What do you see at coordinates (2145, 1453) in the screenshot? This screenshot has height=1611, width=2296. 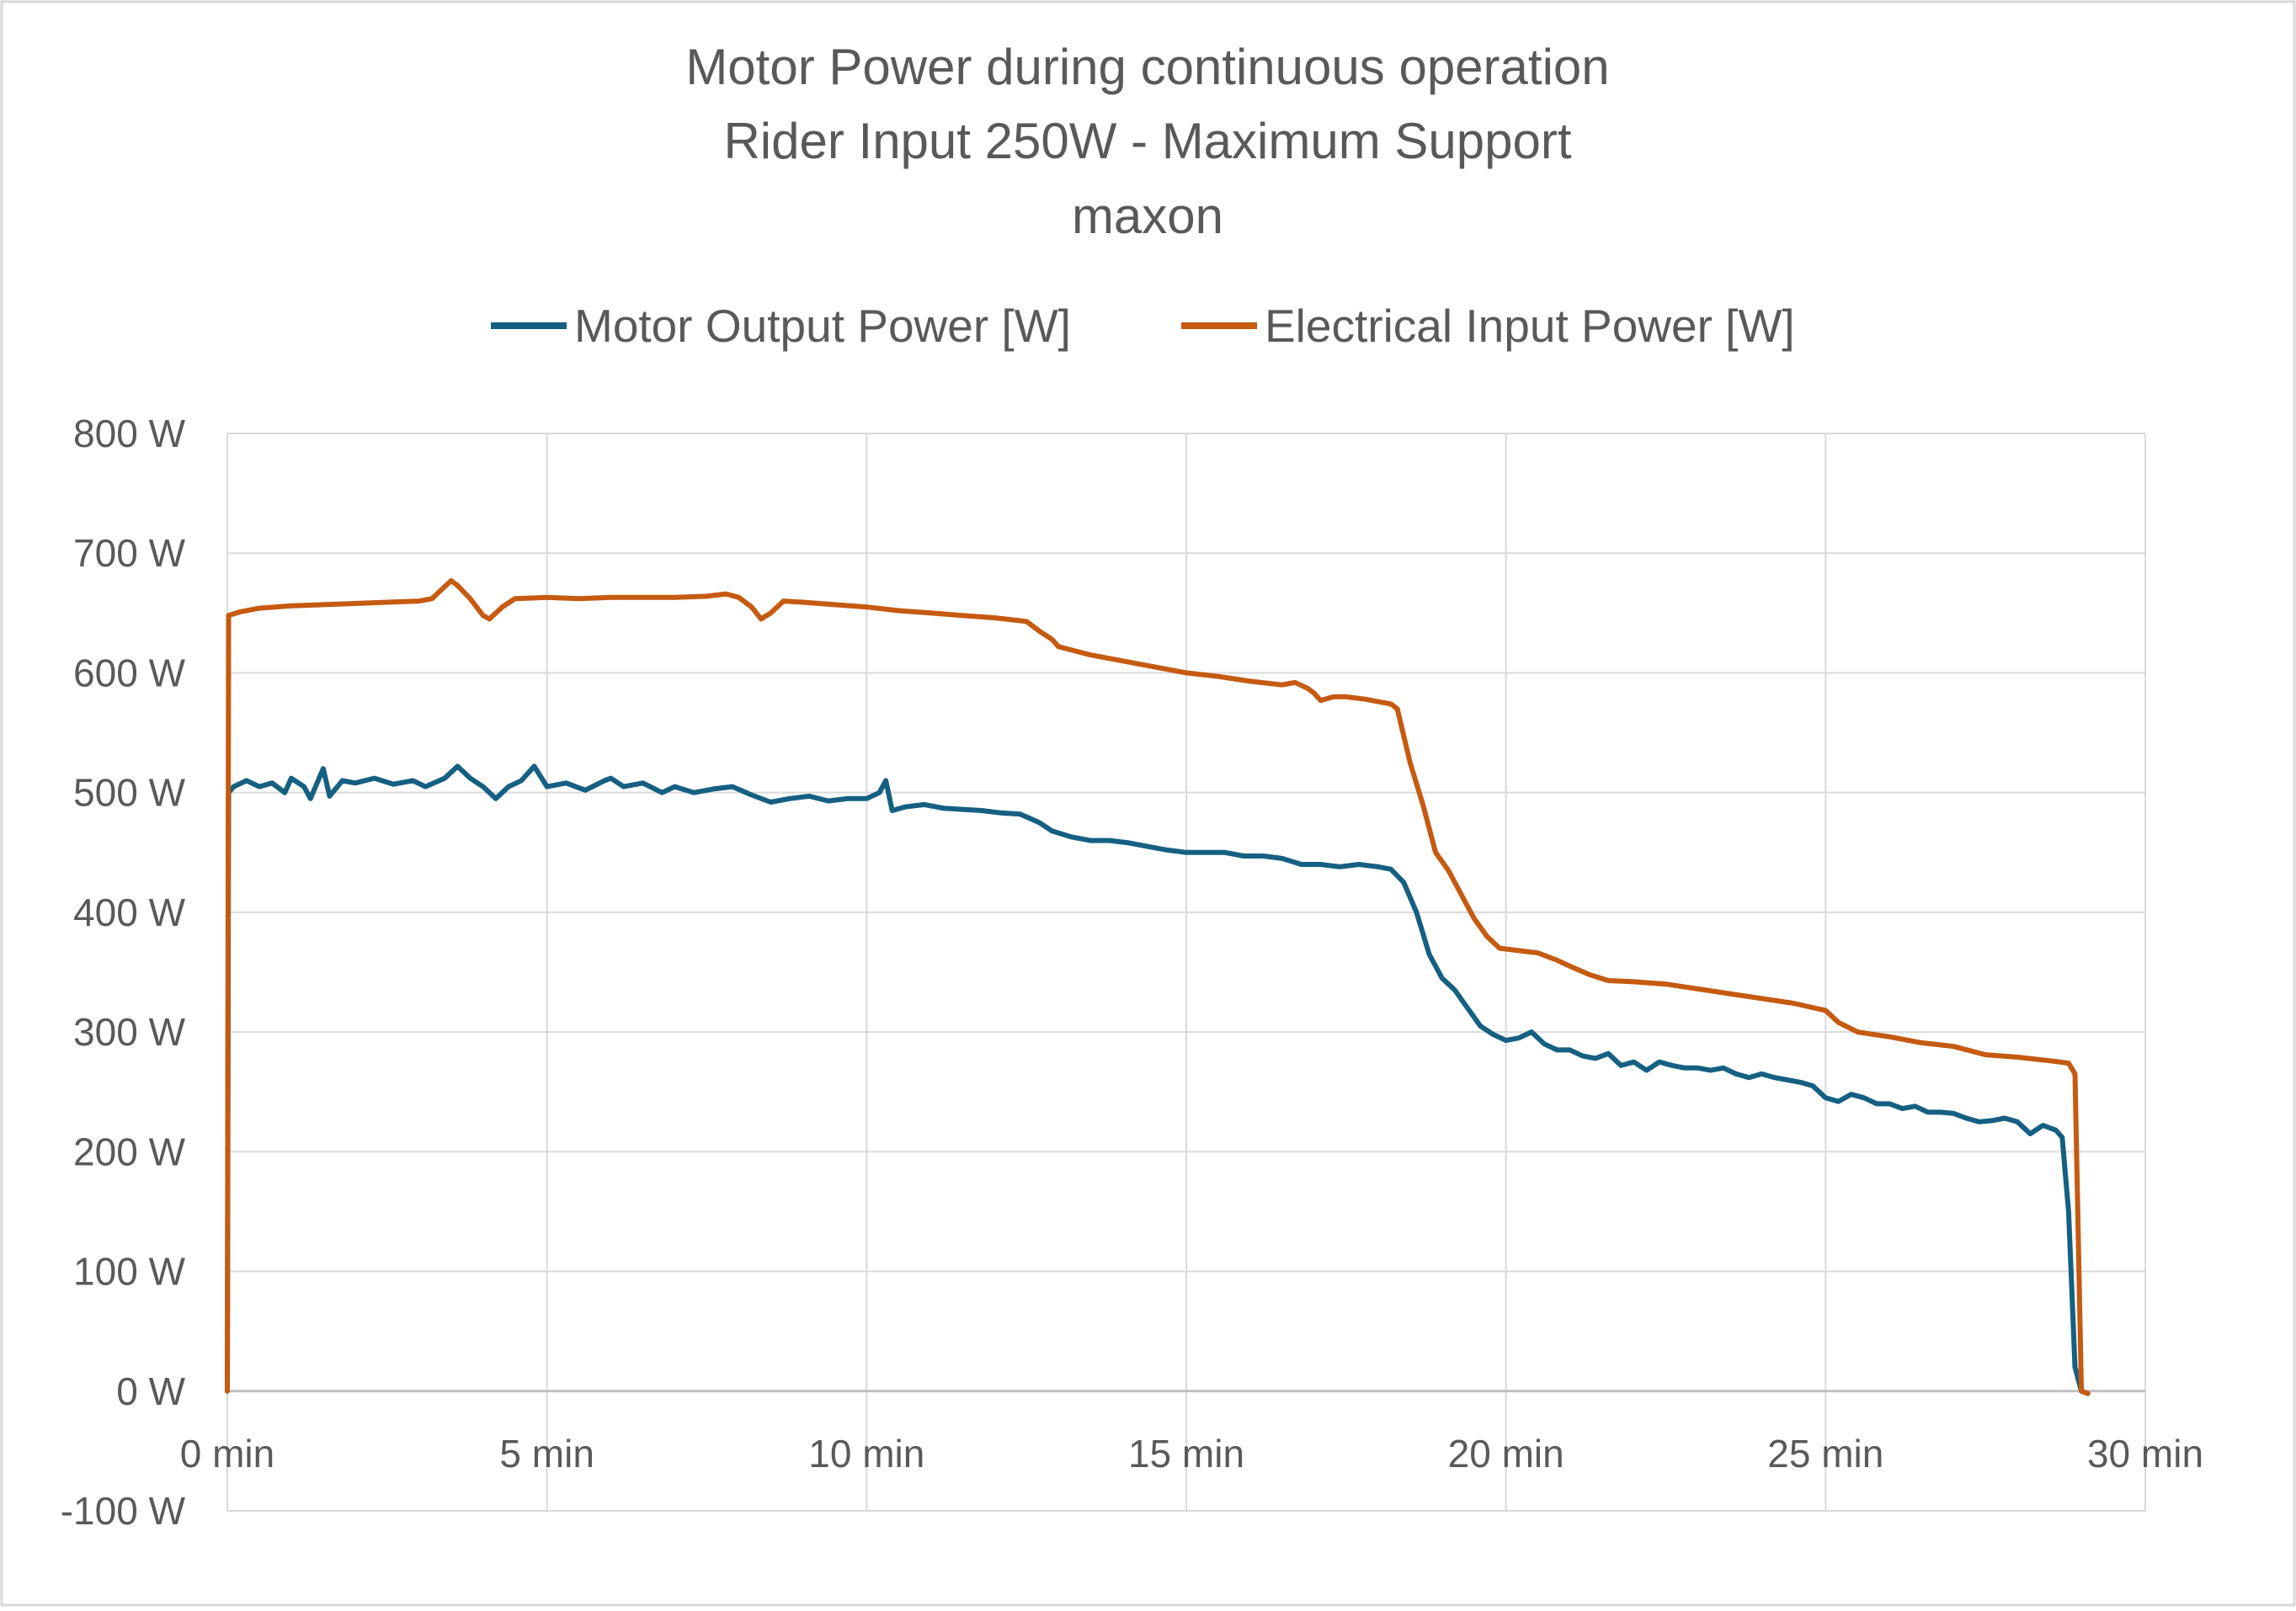 I see `x-tick-label: 30 min` at bounding box center [2145, 1453].